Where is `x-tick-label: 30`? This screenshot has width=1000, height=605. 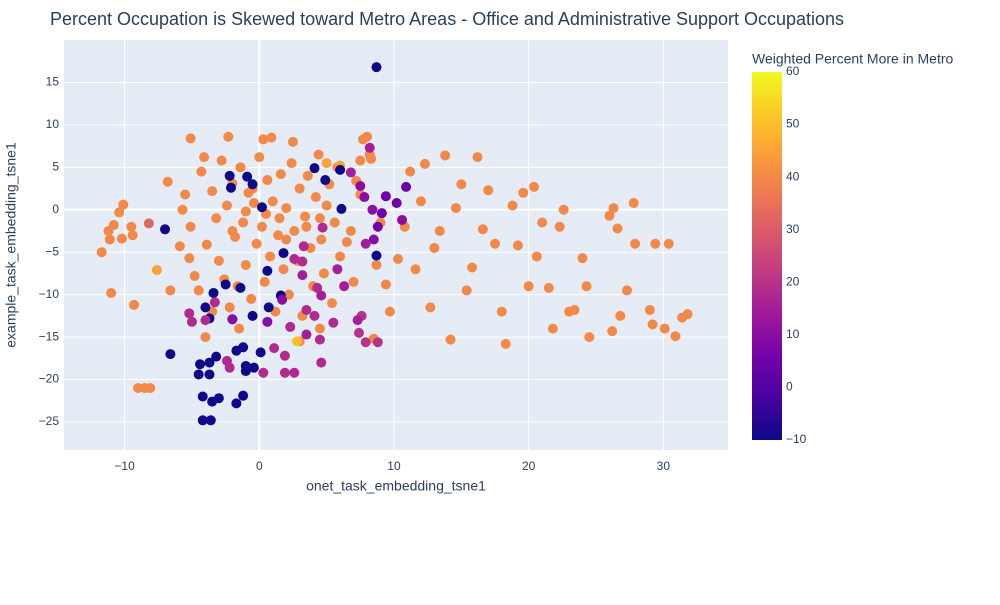 x-tick-label: 30 is located at coordinates (664, 466).